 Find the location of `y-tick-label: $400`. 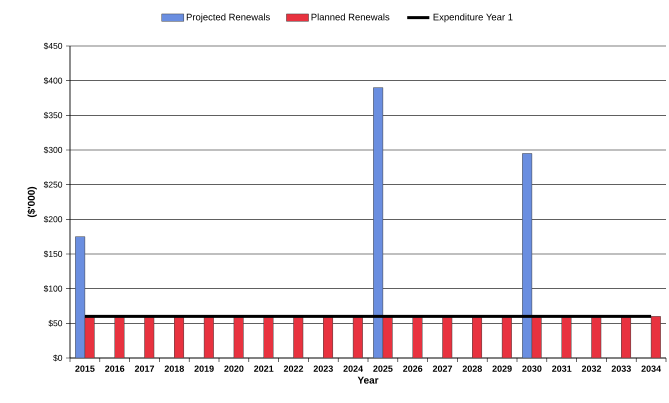

y-tick-label: $400 is located at coordinates (53, 80).